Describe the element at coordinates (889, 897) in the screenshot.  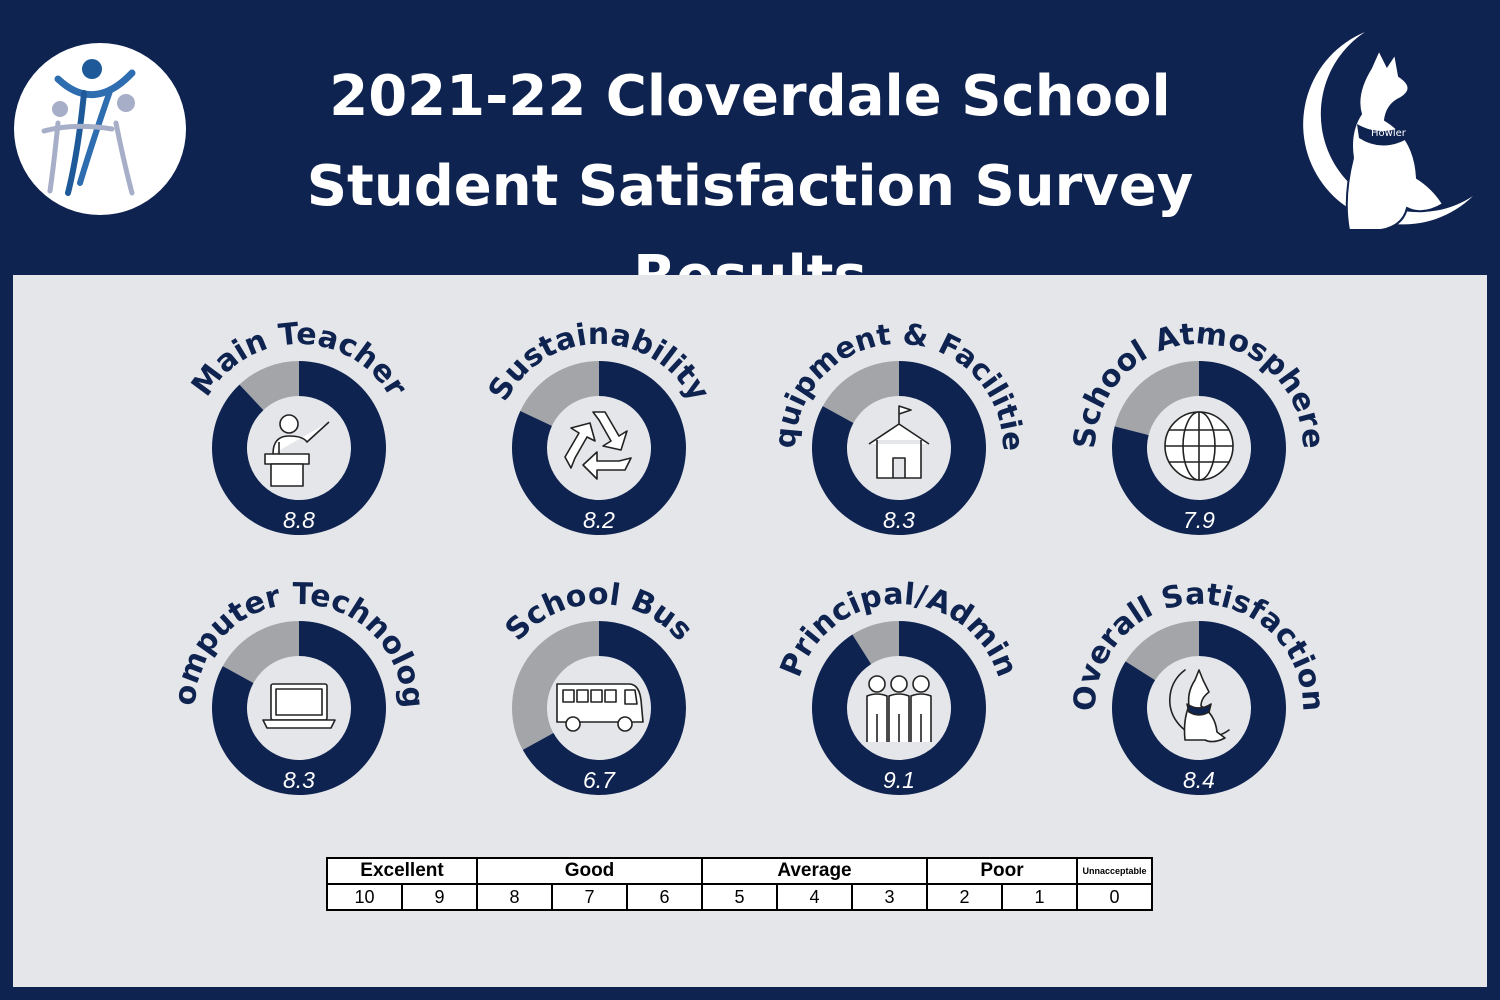
I see `scale-number: 3` at that location.